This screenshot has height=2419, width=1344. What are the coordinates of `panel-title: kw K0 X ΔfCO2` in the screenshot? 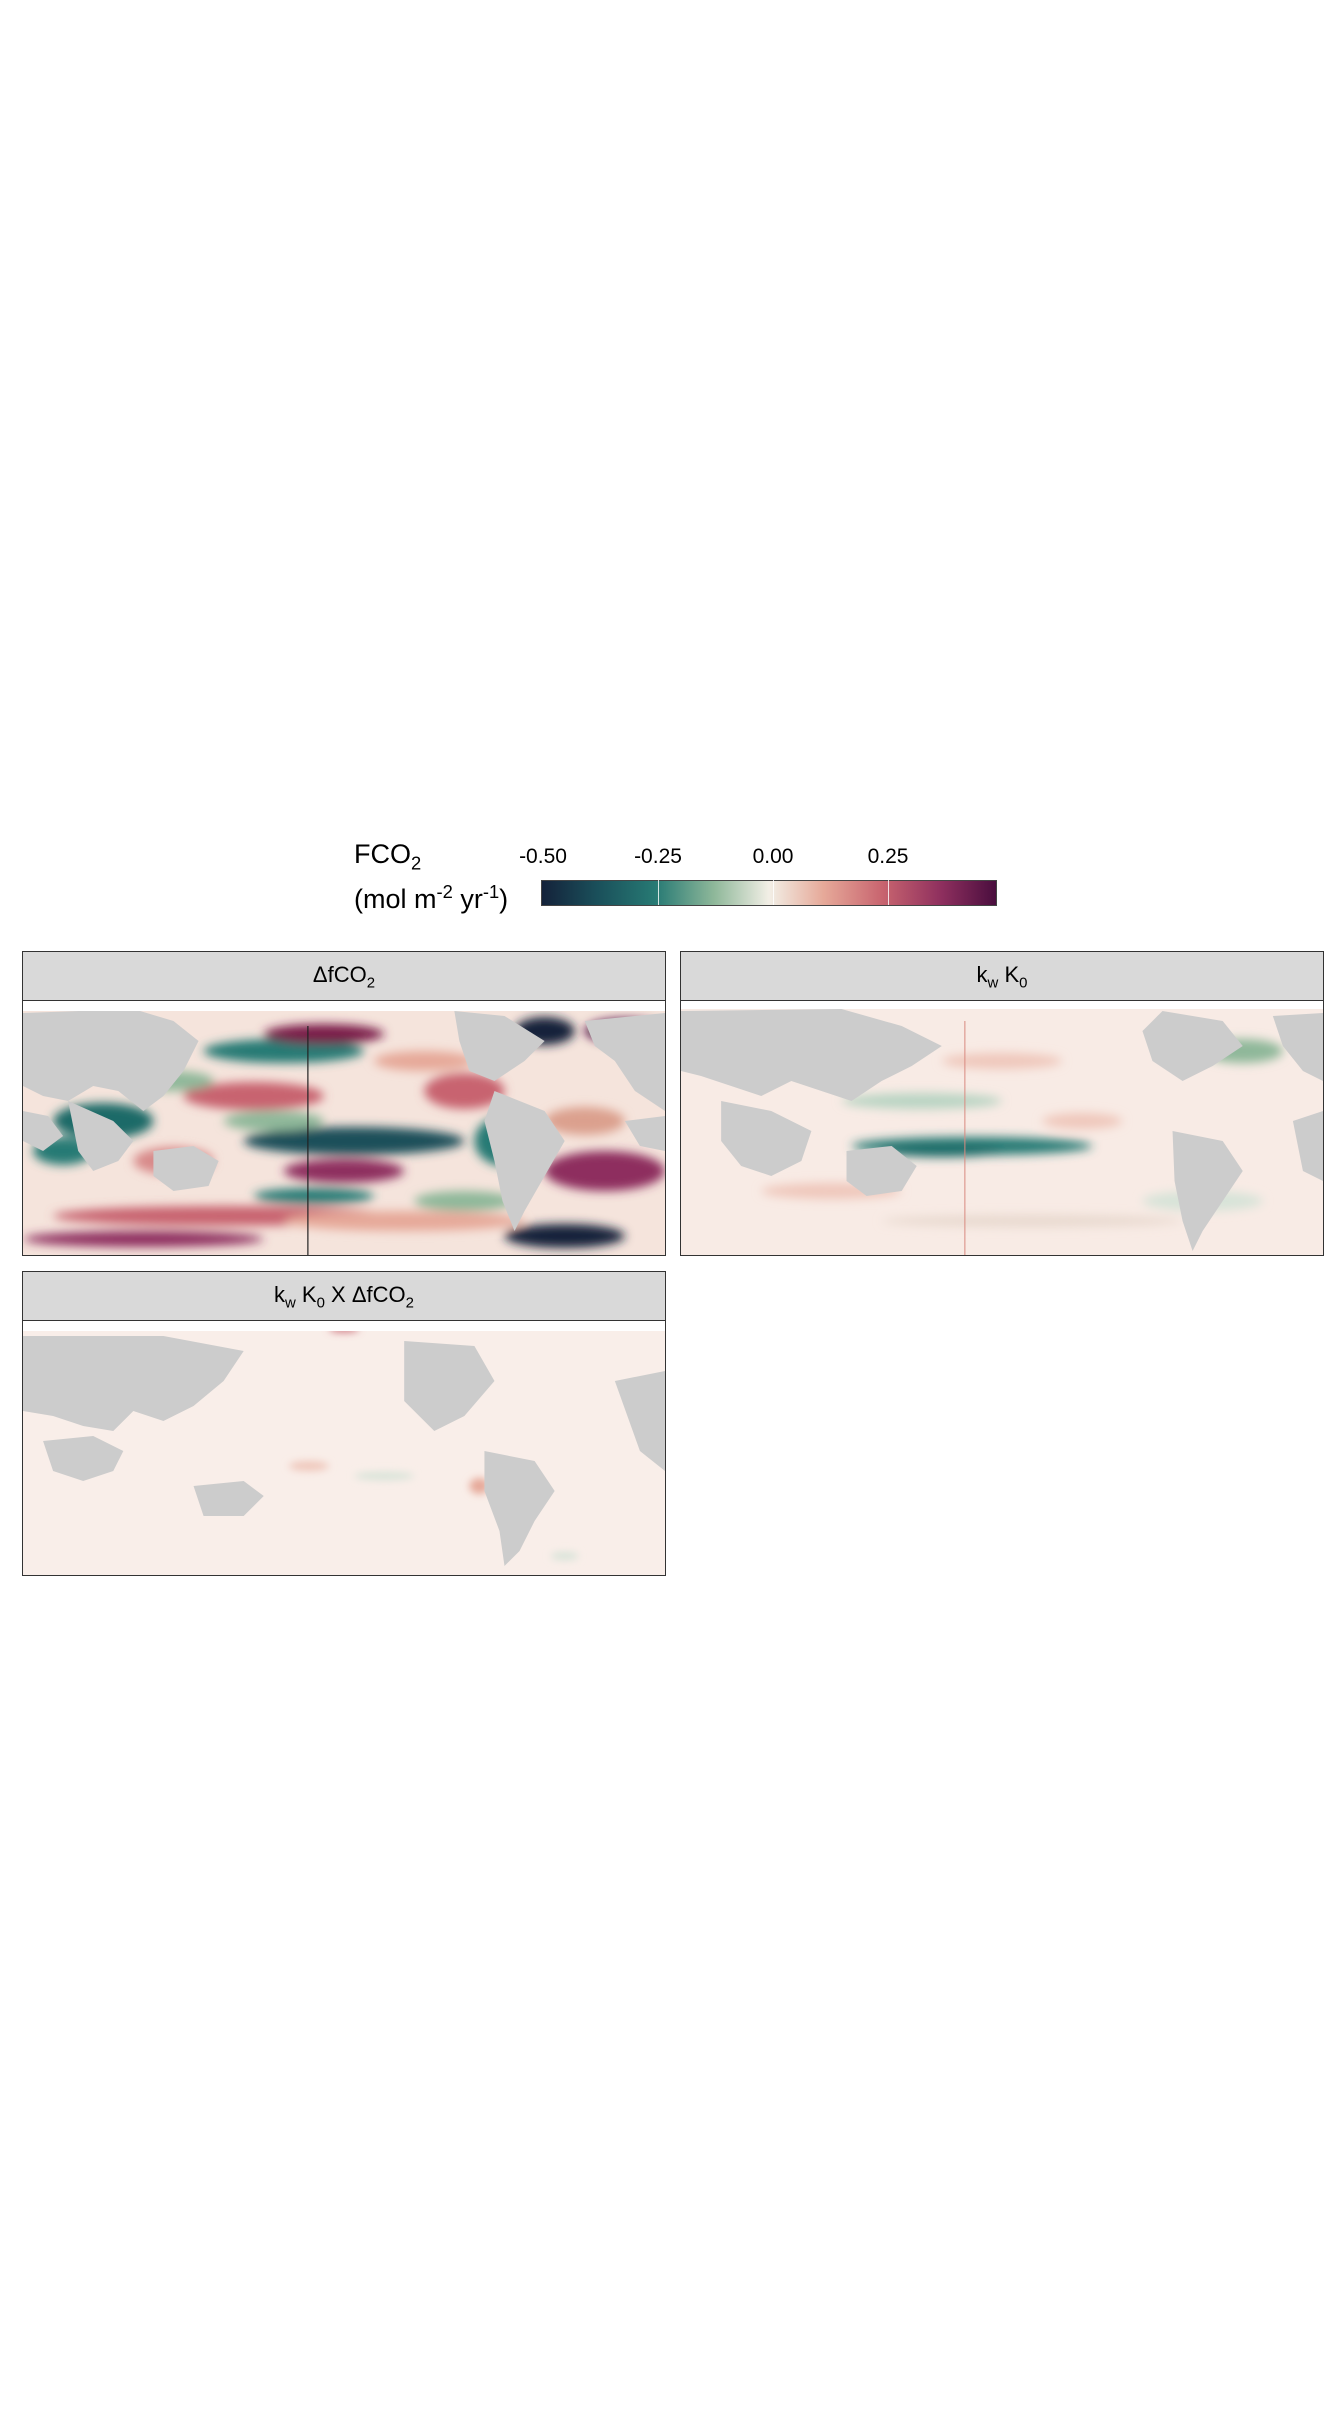 It's located at (344, 1296).